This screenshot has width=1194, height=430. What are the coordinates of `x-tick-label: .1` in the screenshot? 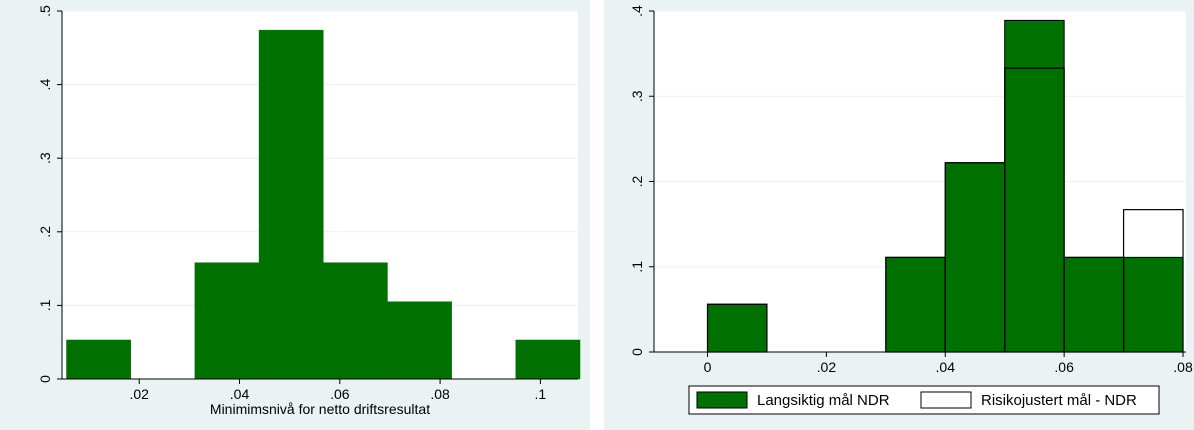 It's located at (541, 394).